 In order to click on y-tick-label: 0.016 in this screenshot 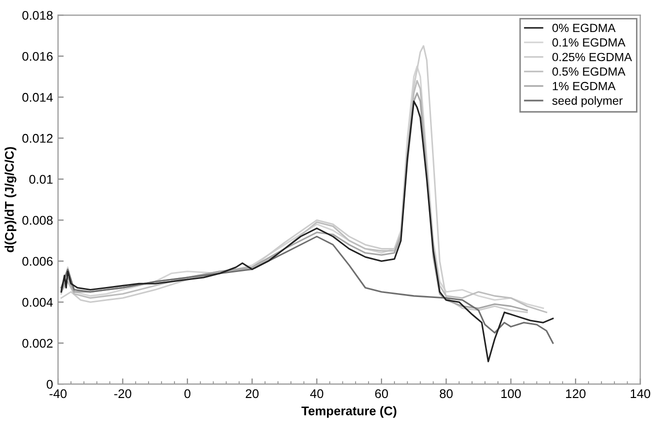, I will do `click(37, 56)`.